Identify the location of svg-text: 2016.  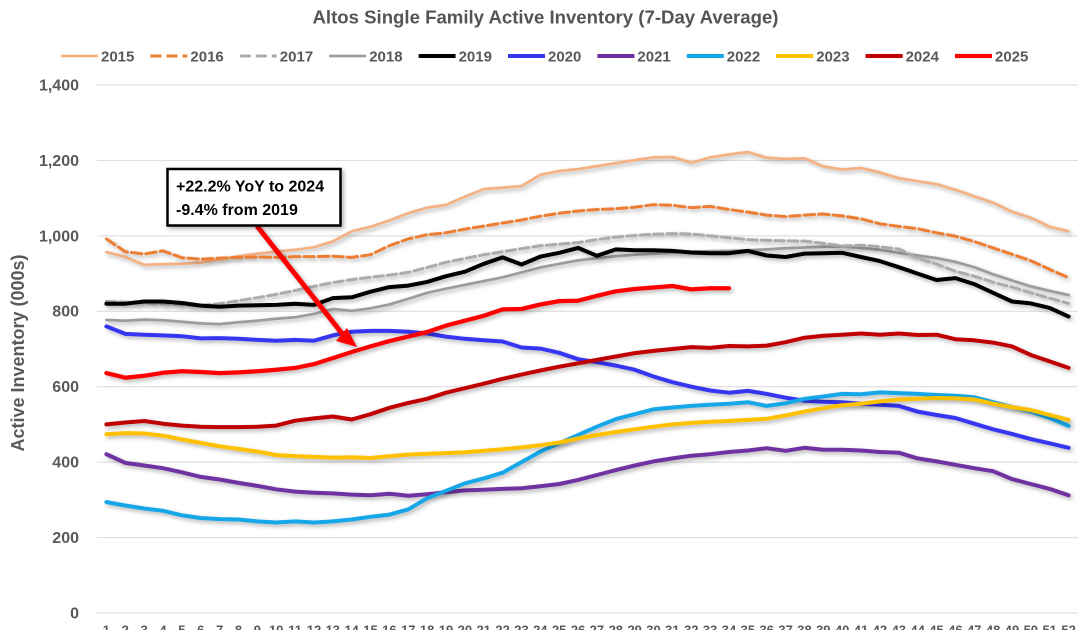
(206, 57).